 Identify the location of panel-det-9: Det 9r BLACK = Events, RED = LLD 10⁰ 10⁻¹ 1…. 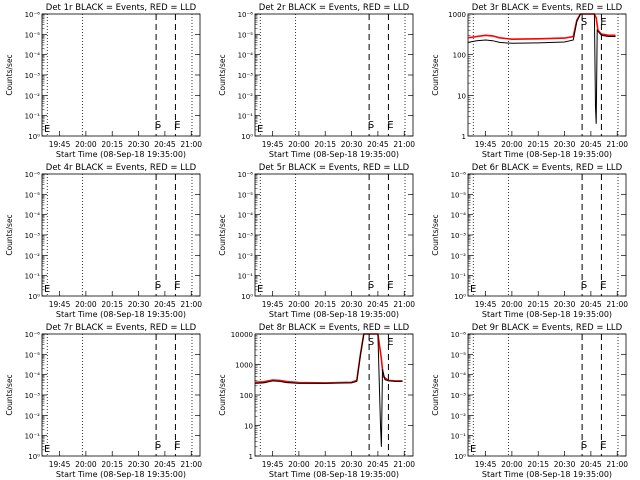
(529, 401).